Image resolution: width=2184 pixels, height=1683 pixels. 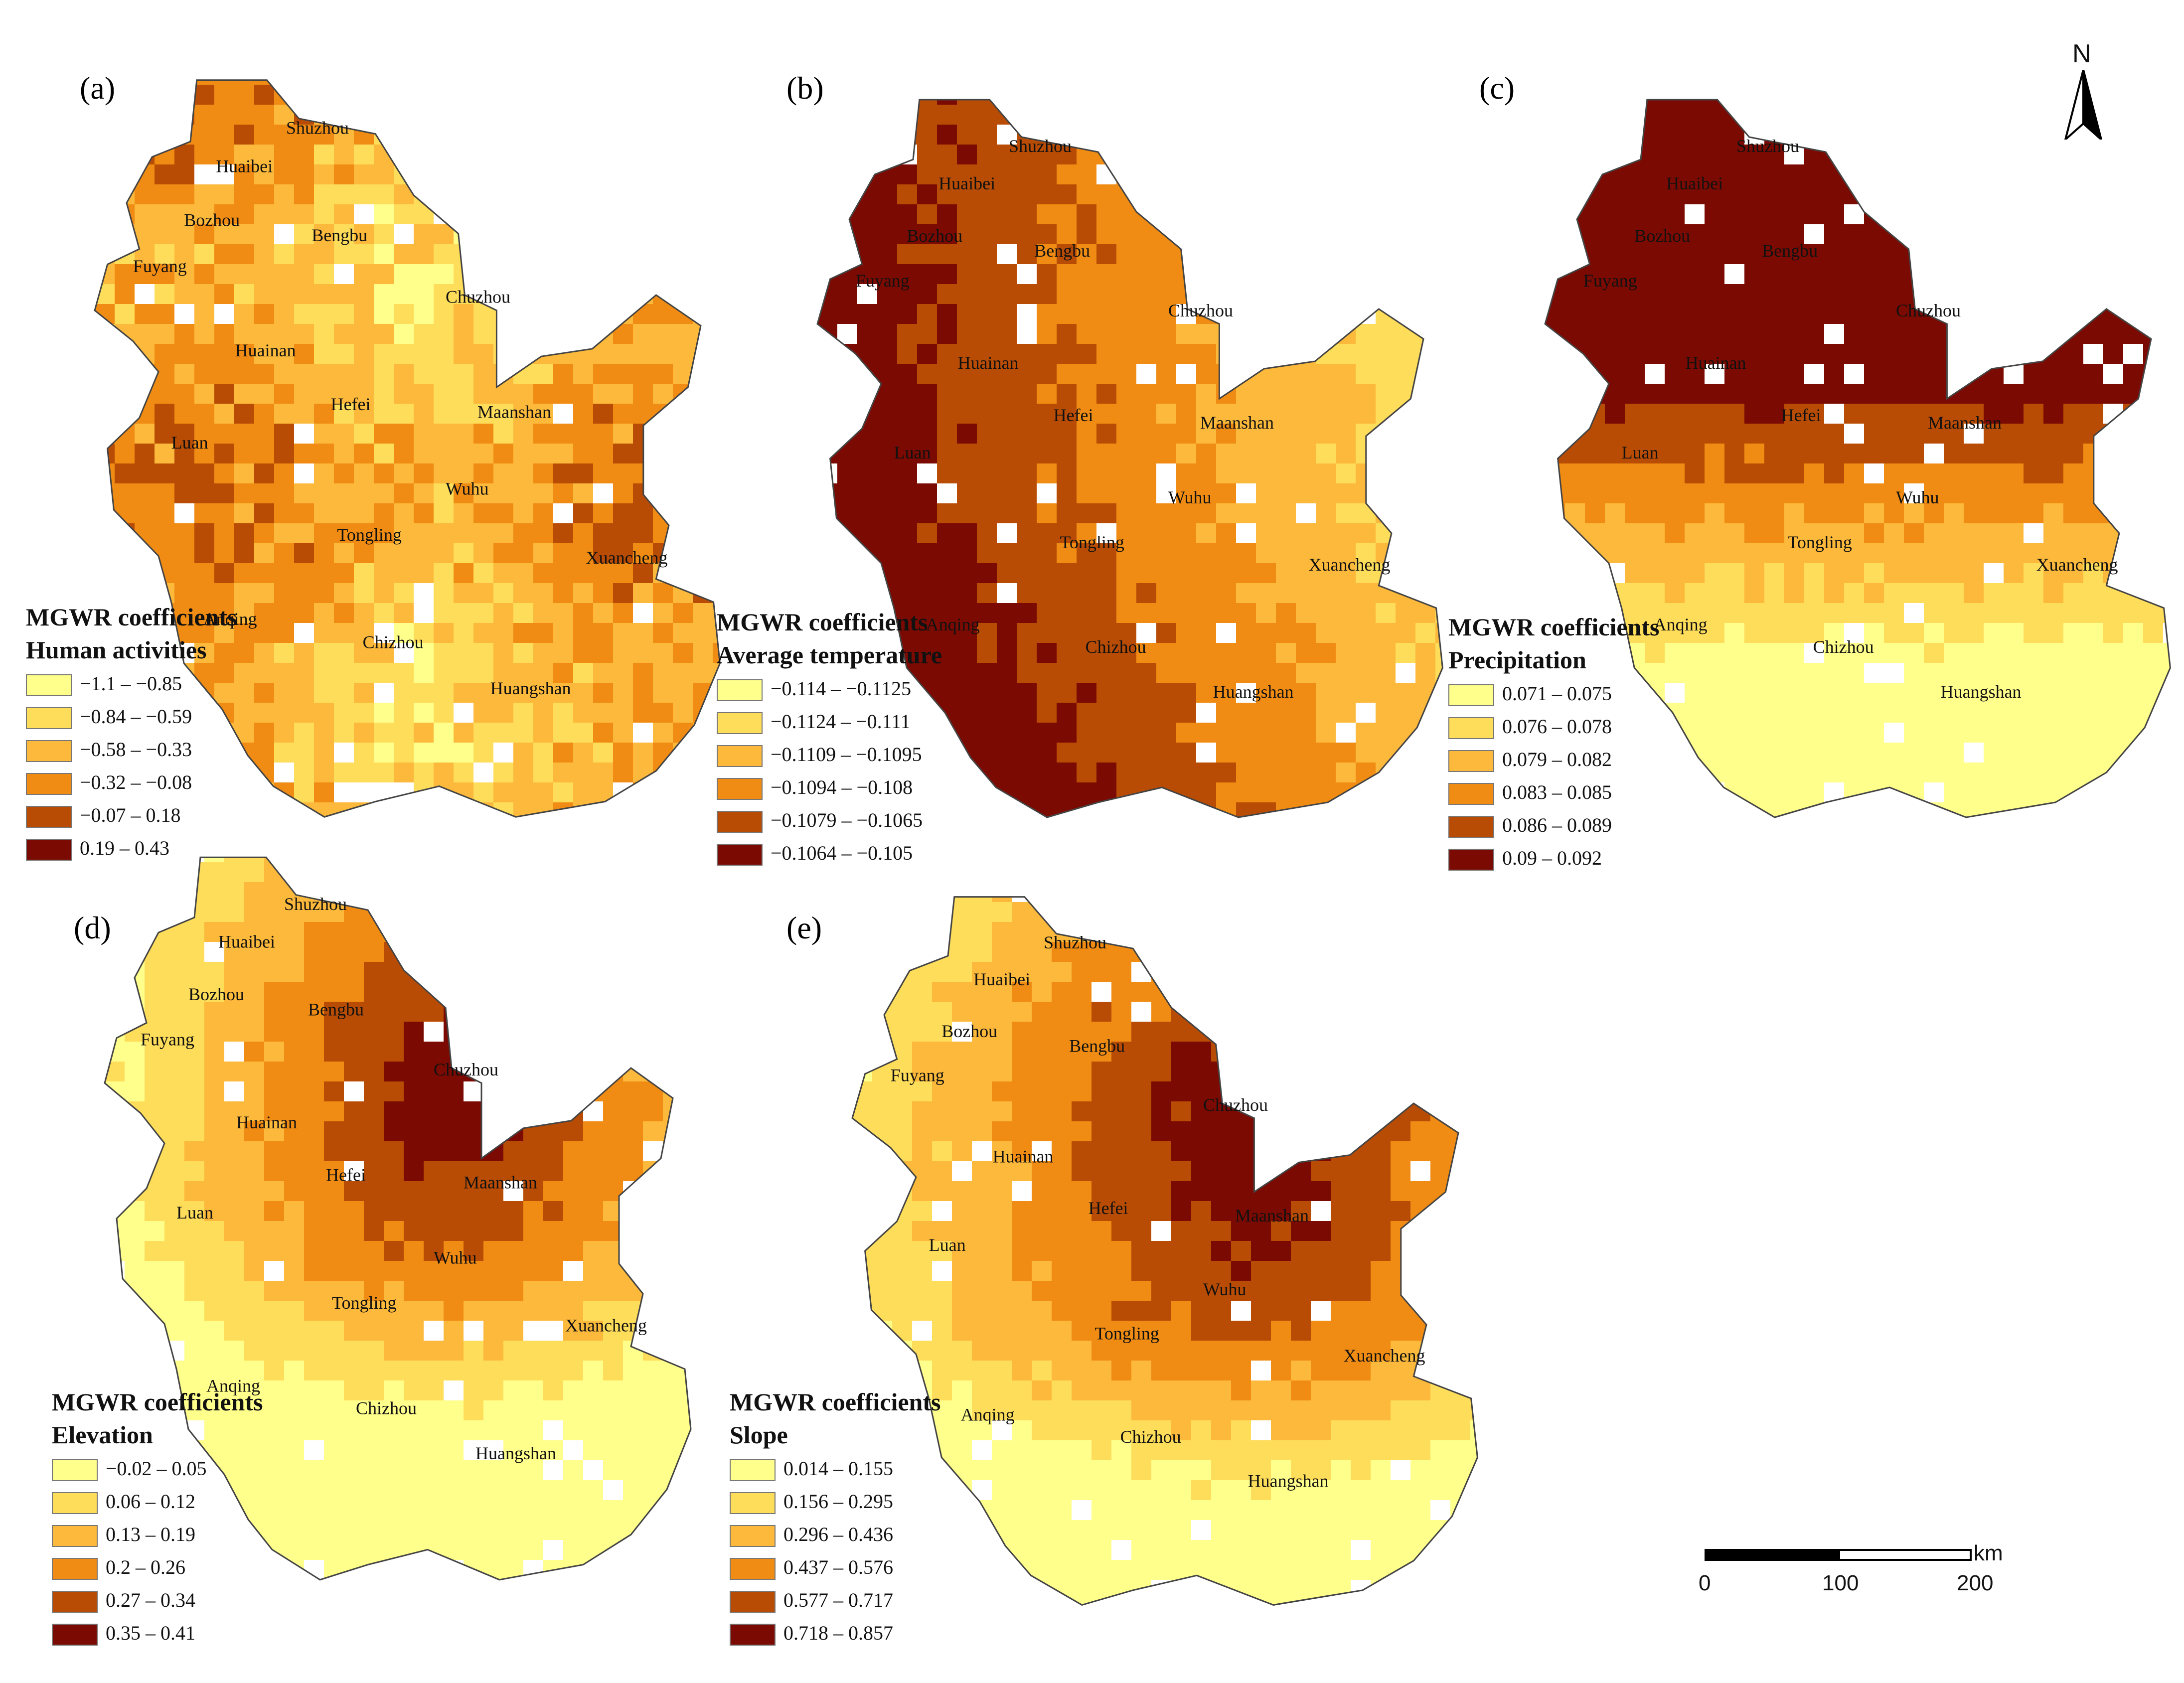 What do you see at coordinates (804, 927) in the screenshot?
I see `panel-label-e: (e)` at bounding box center [804, 927].